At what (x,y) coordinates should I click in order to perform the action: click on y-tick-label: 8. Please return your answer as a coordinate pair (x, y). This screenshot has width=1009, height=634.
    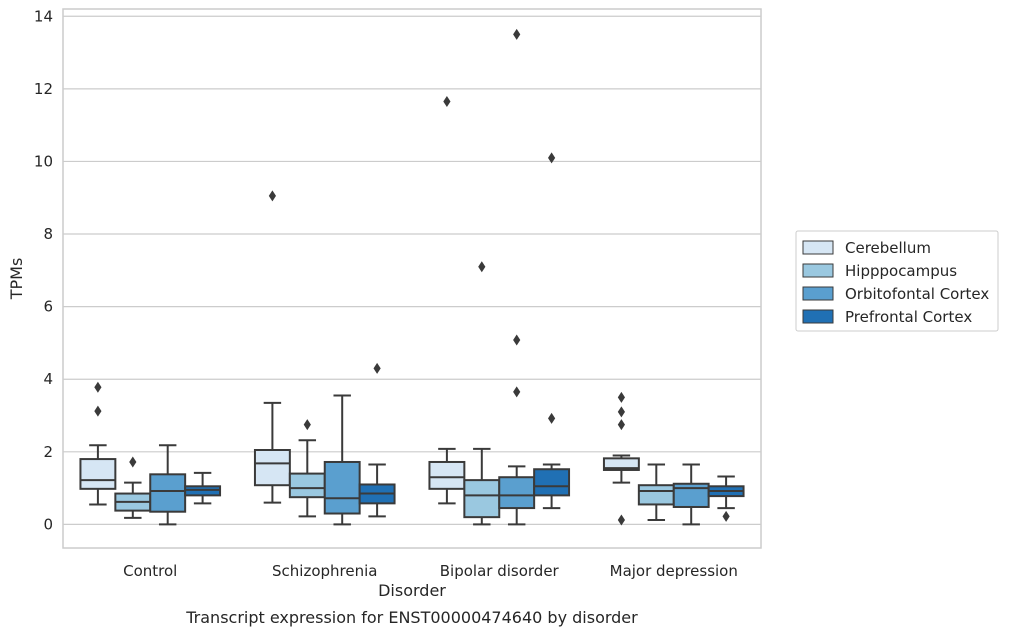
    Looking at the image, I should click on (48, 234).